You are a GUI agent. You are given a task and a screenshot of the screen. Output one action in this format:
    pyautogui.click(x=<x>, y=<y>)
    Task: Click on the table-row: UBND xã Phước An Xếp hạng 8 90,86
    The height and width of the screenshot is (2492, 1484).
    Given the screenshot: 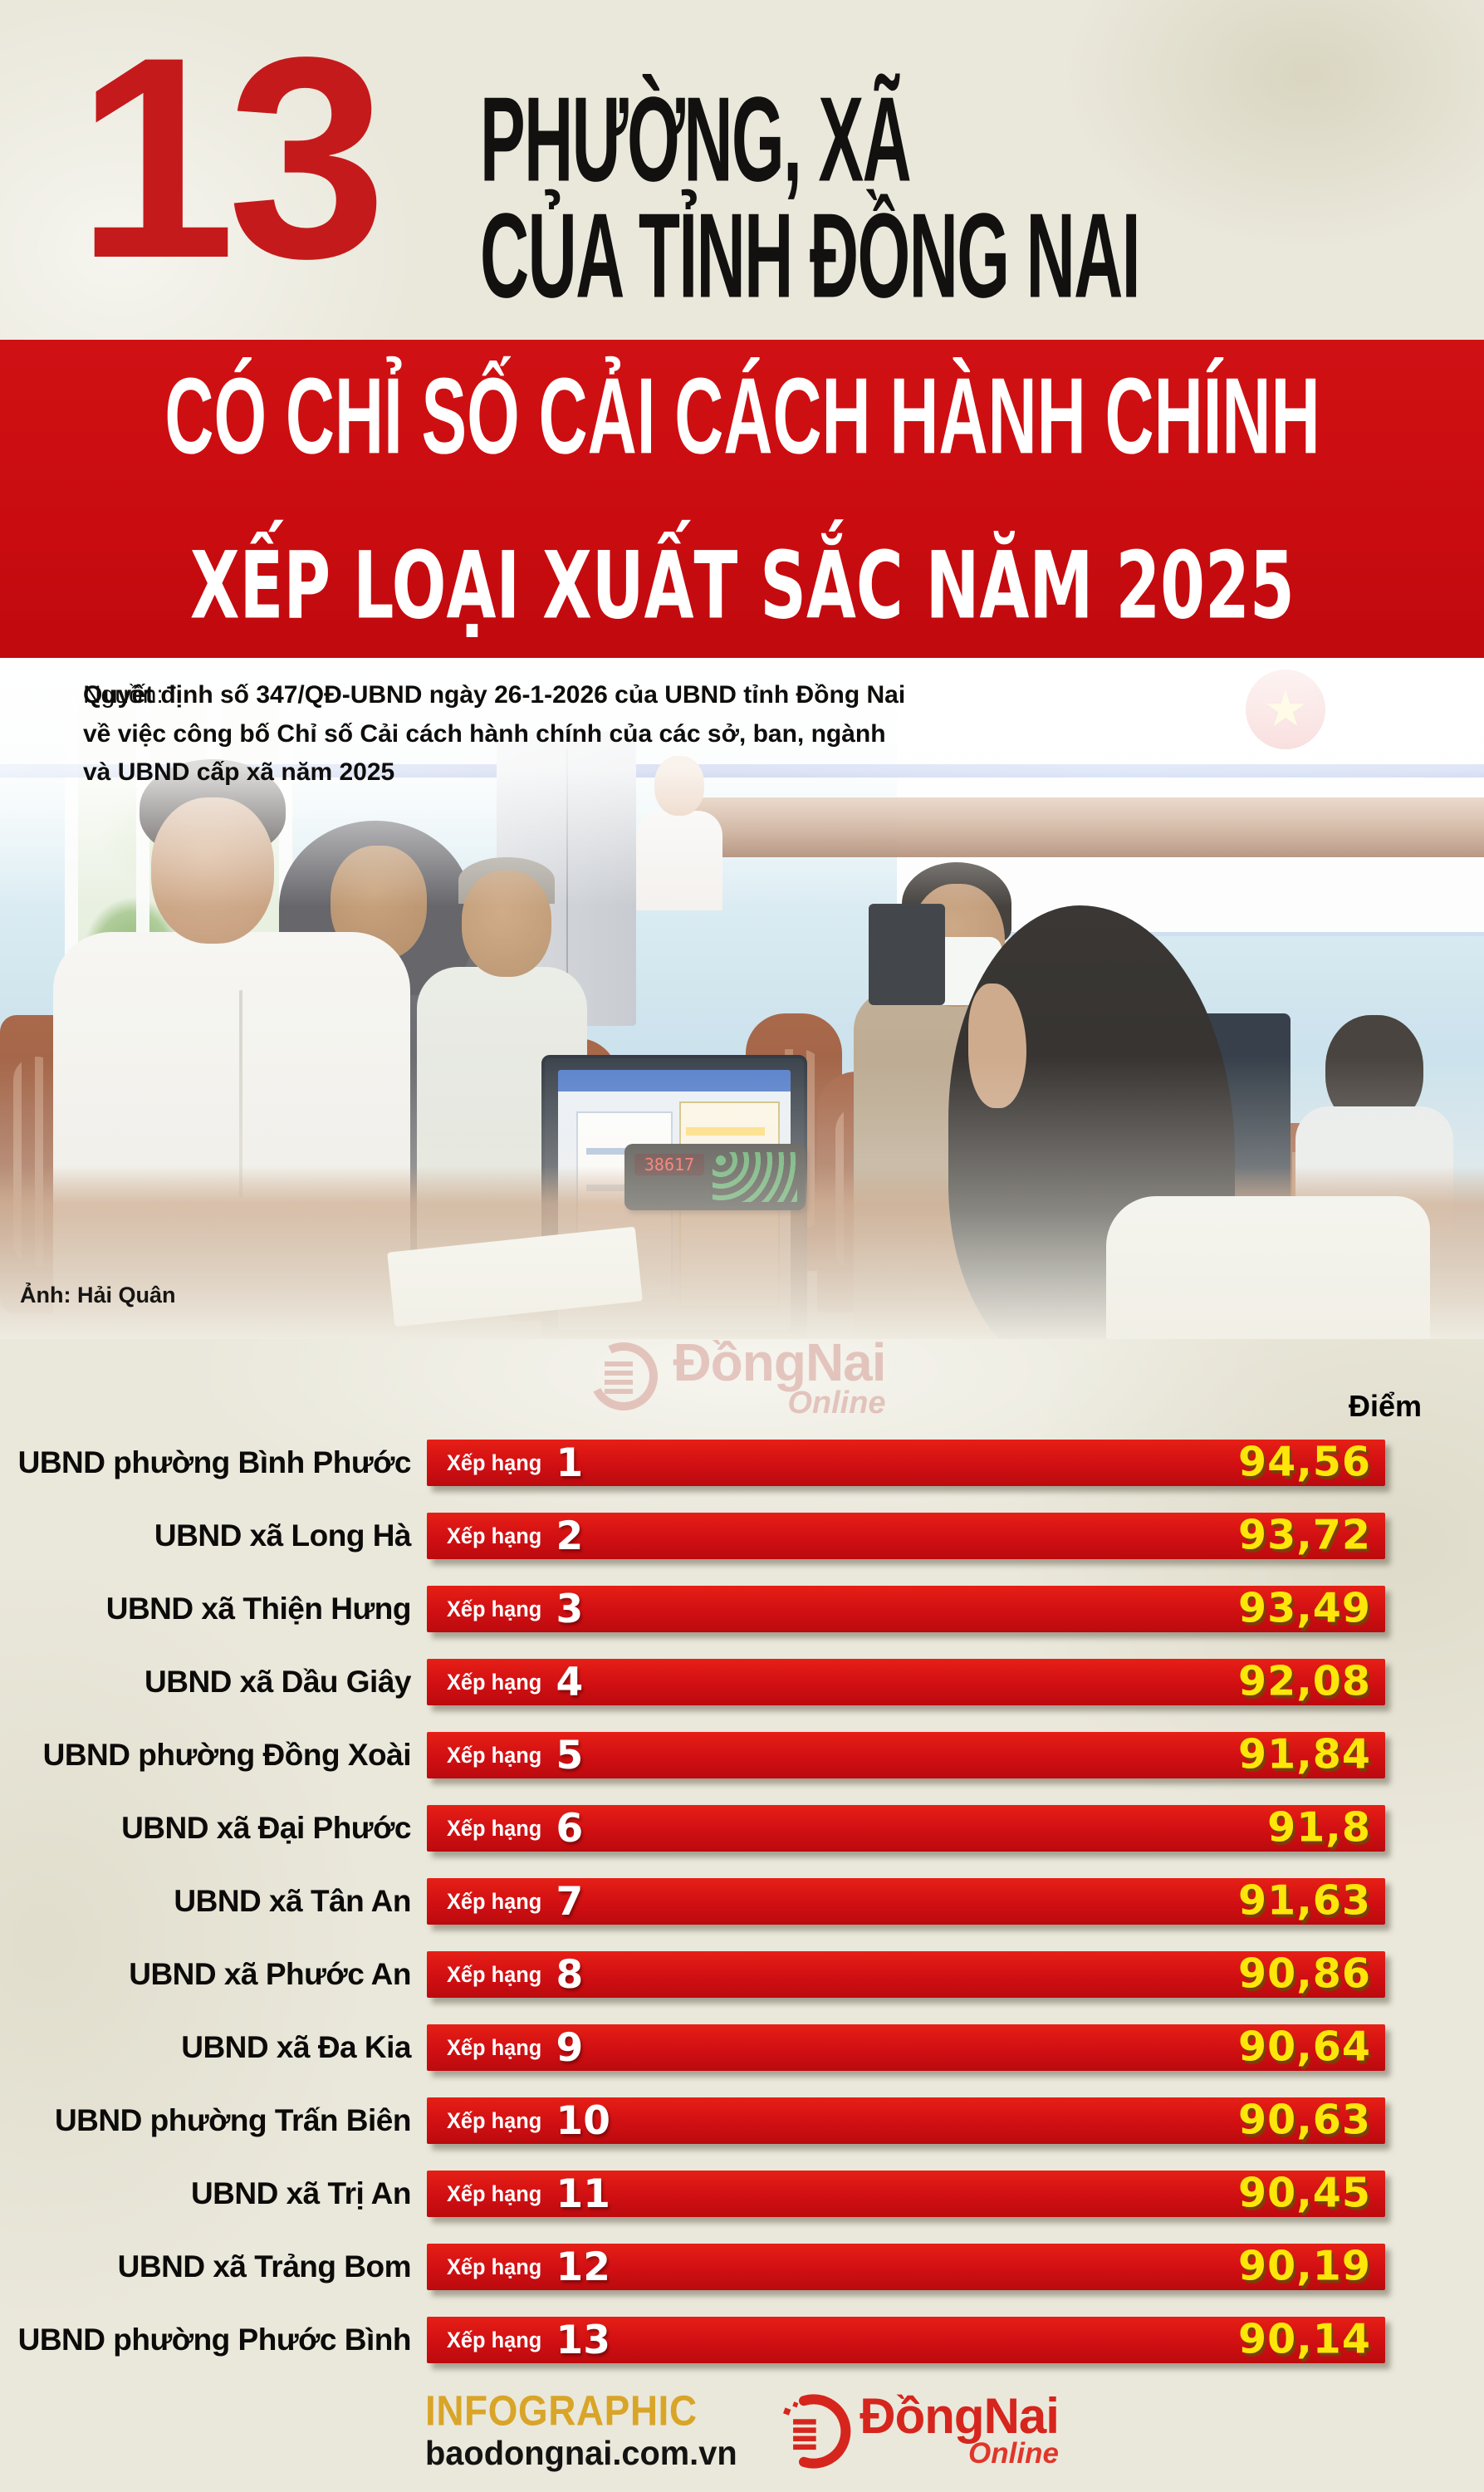 What is the action you would take?
    pyautogui.click(x=742, y=1974)
    